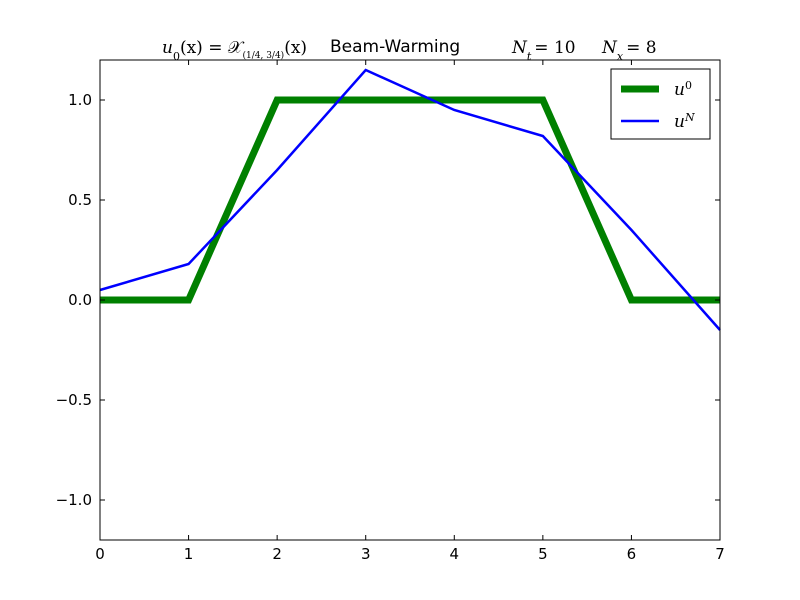 This screenshot has width=800, height=600. What do you see at coordinates (543, 50) in the screenshot?
I see `title-nt: Nt = 10` at bounding box center [543, 50].